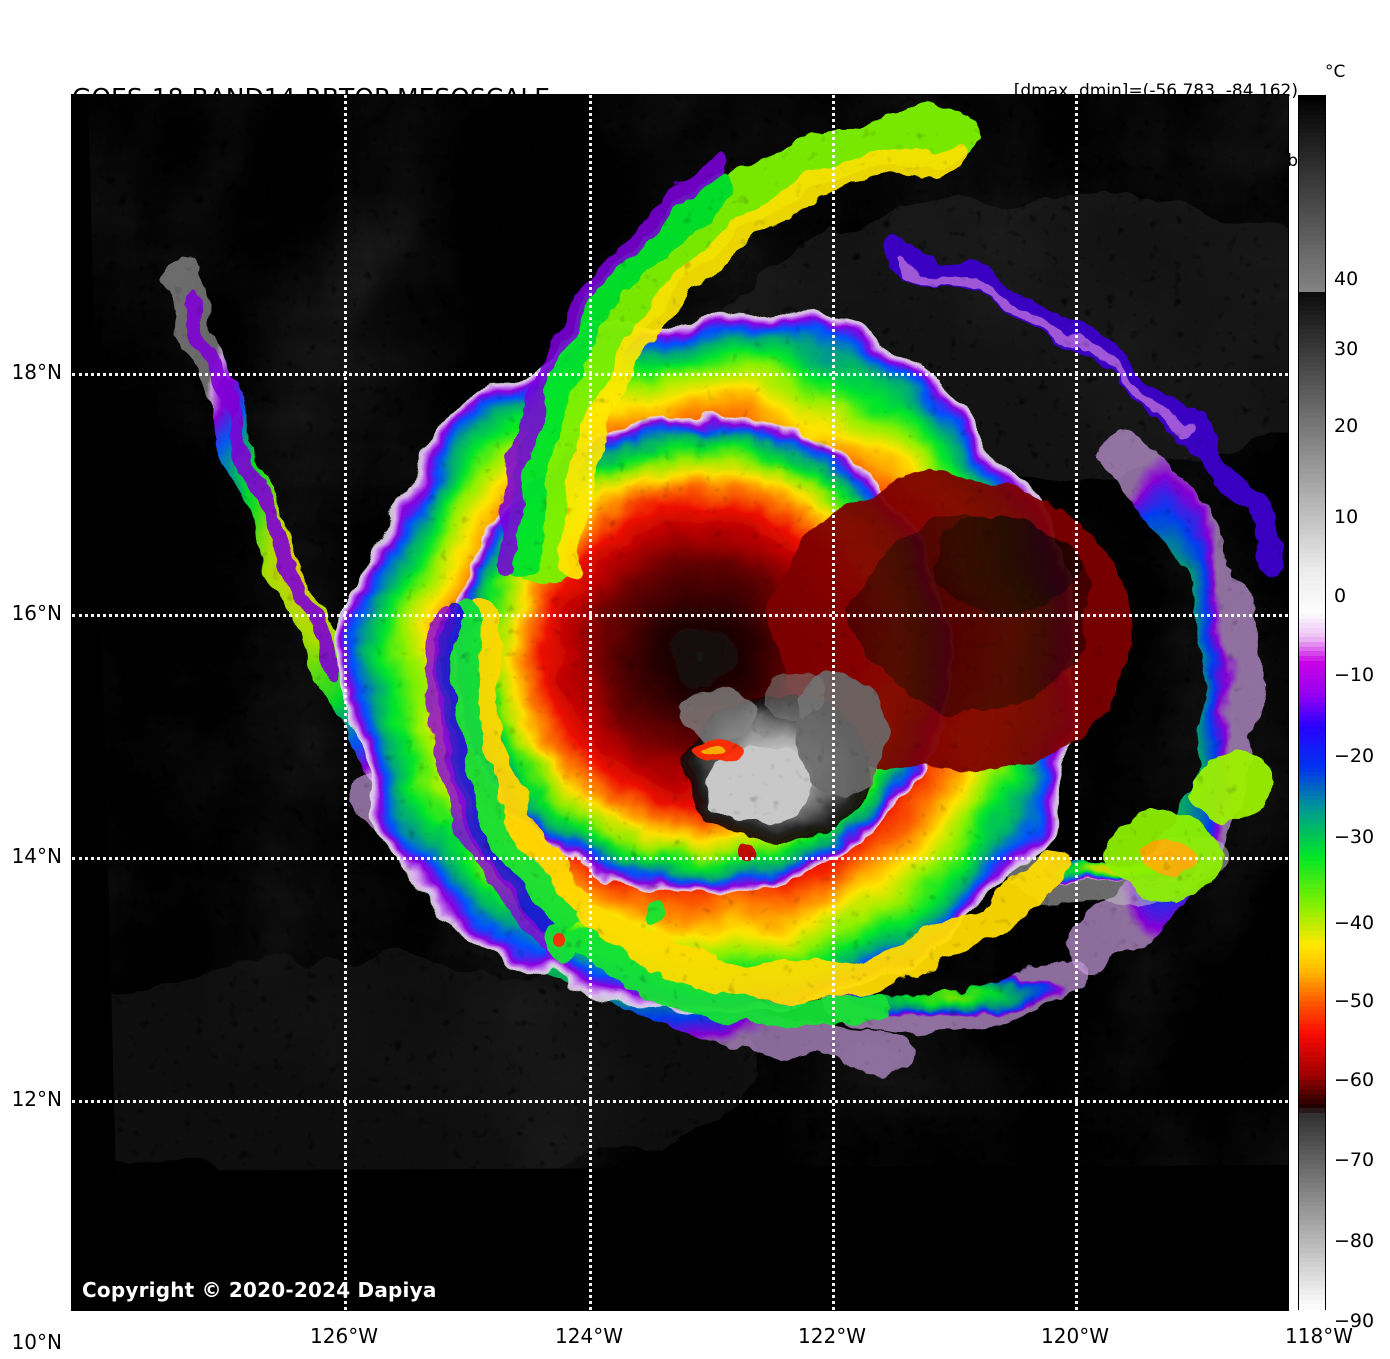 The width and height of the screenshot is (1390, 1359). What do you see at coordinates (1354, 675) in the screenshot?
I see `colorbar-tick-label: −10` at bounding box center [1354, 675].